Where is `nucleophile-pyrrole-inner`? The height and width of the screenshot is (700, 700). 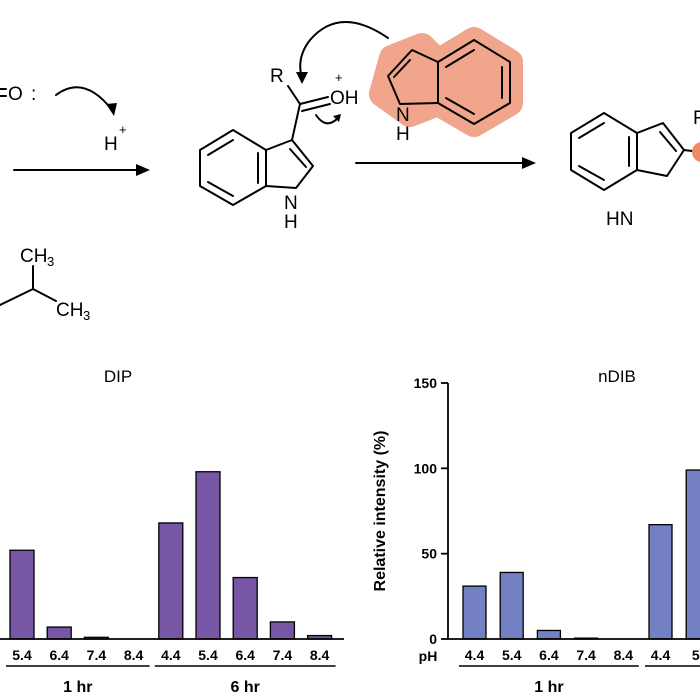
nucleophile-pyrrole-inner is located at coordinates (402, 68).